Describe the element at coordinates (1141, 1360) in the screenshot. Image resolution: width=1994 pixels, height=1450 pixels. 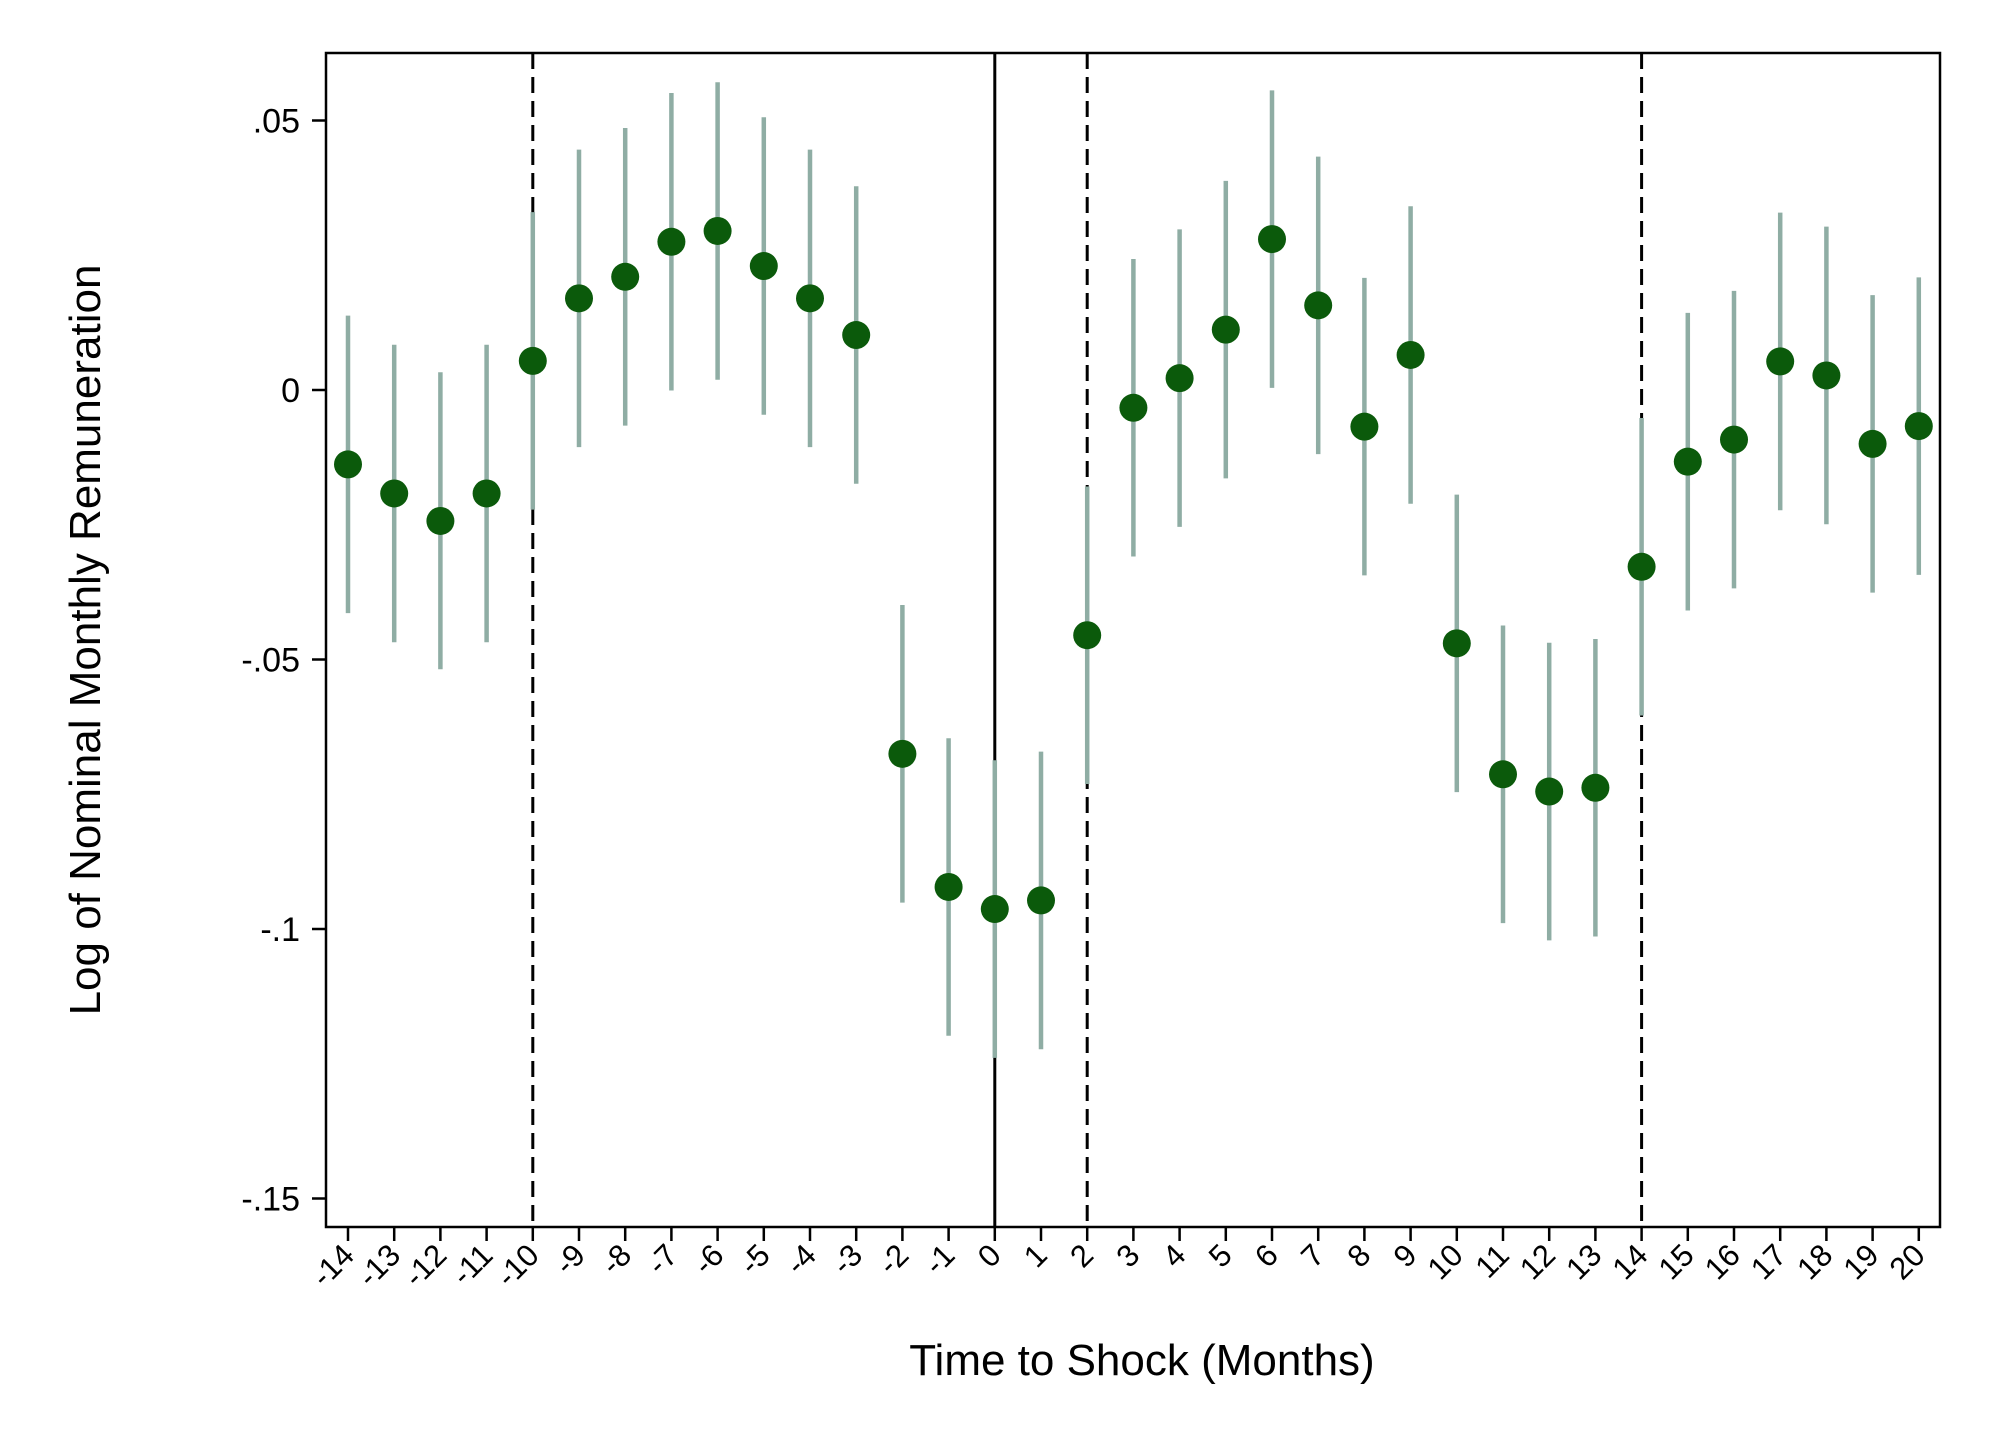
I see `x-axis-title: Time to Shock (Months)` at that location.